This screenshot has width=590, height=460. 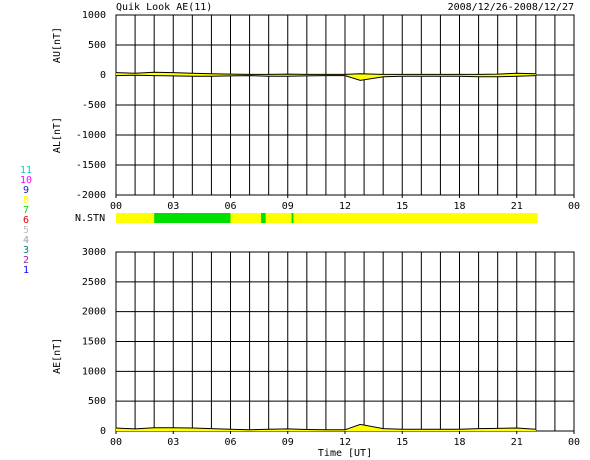 I want to click on station-legend: 1, so click(x=26, y=270).